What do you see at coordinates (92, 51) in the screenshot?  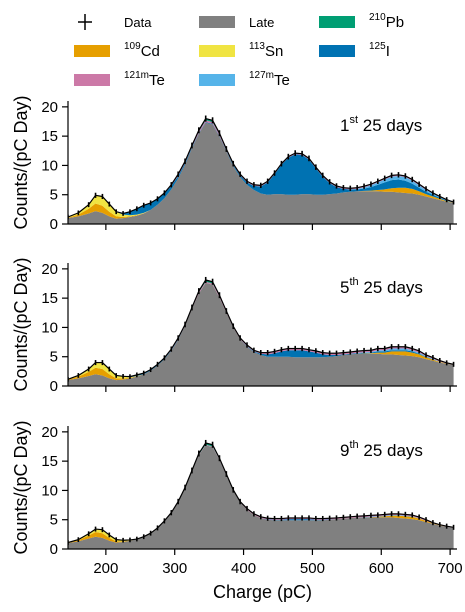 I see `legend-swatch-cd109` at bounding box center [92, 51].